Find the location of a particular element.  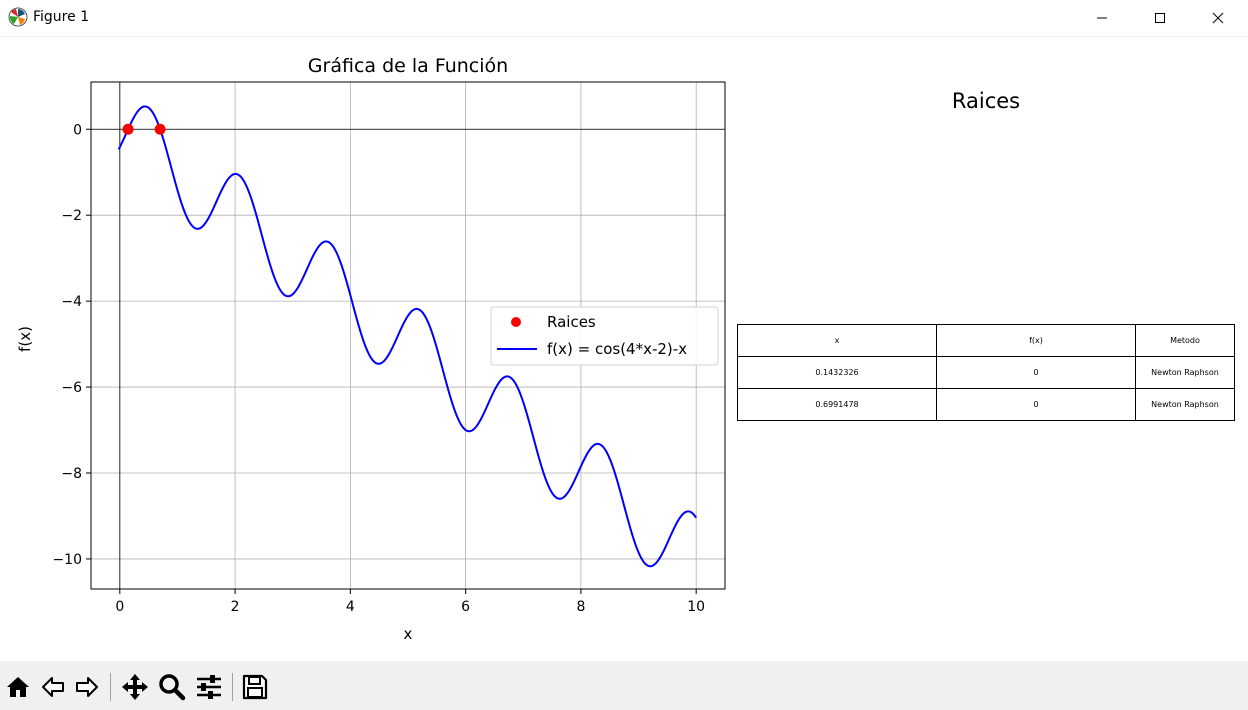

chart-title: Gráfica de la Función is located at coordinates (408, 66).